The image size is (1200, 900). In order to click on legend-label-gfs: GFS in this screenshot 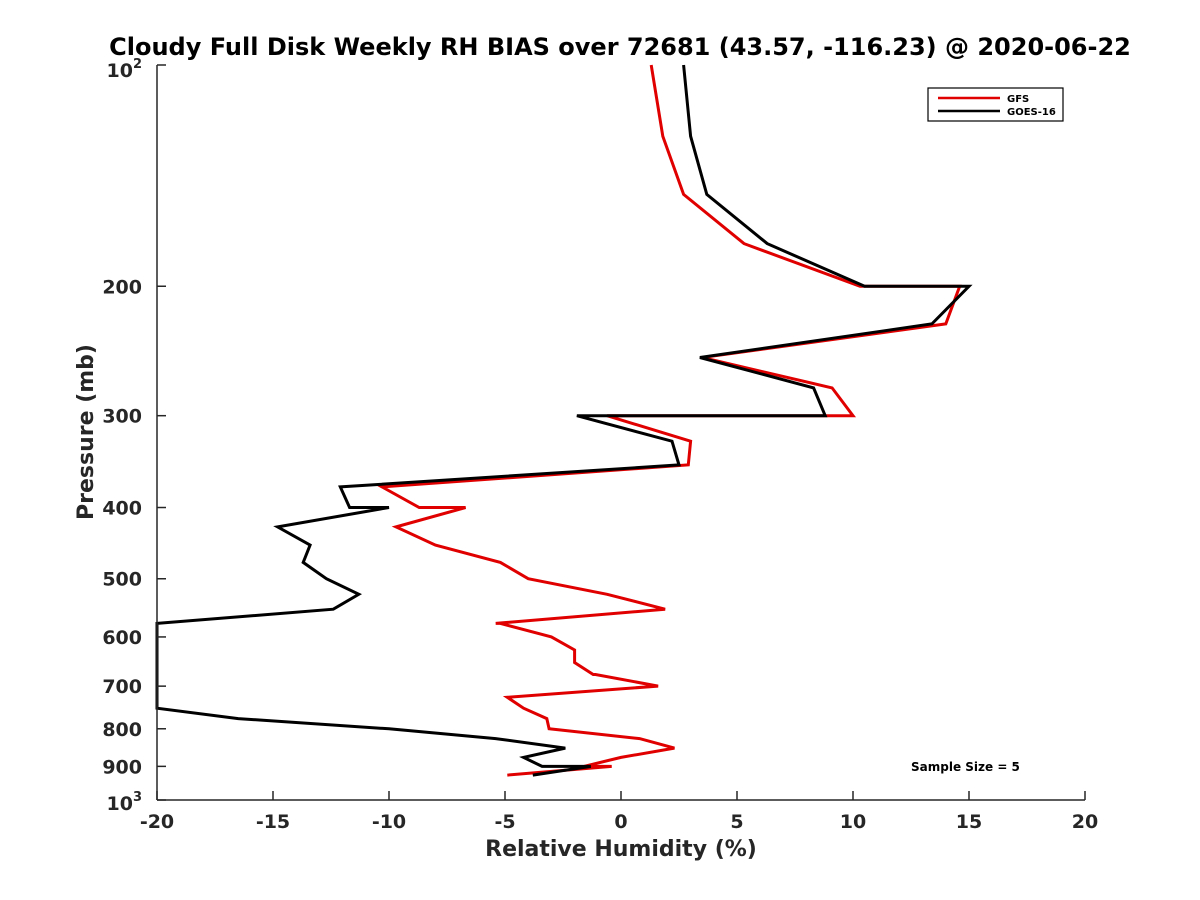, I will do `click(1018, 99)`.